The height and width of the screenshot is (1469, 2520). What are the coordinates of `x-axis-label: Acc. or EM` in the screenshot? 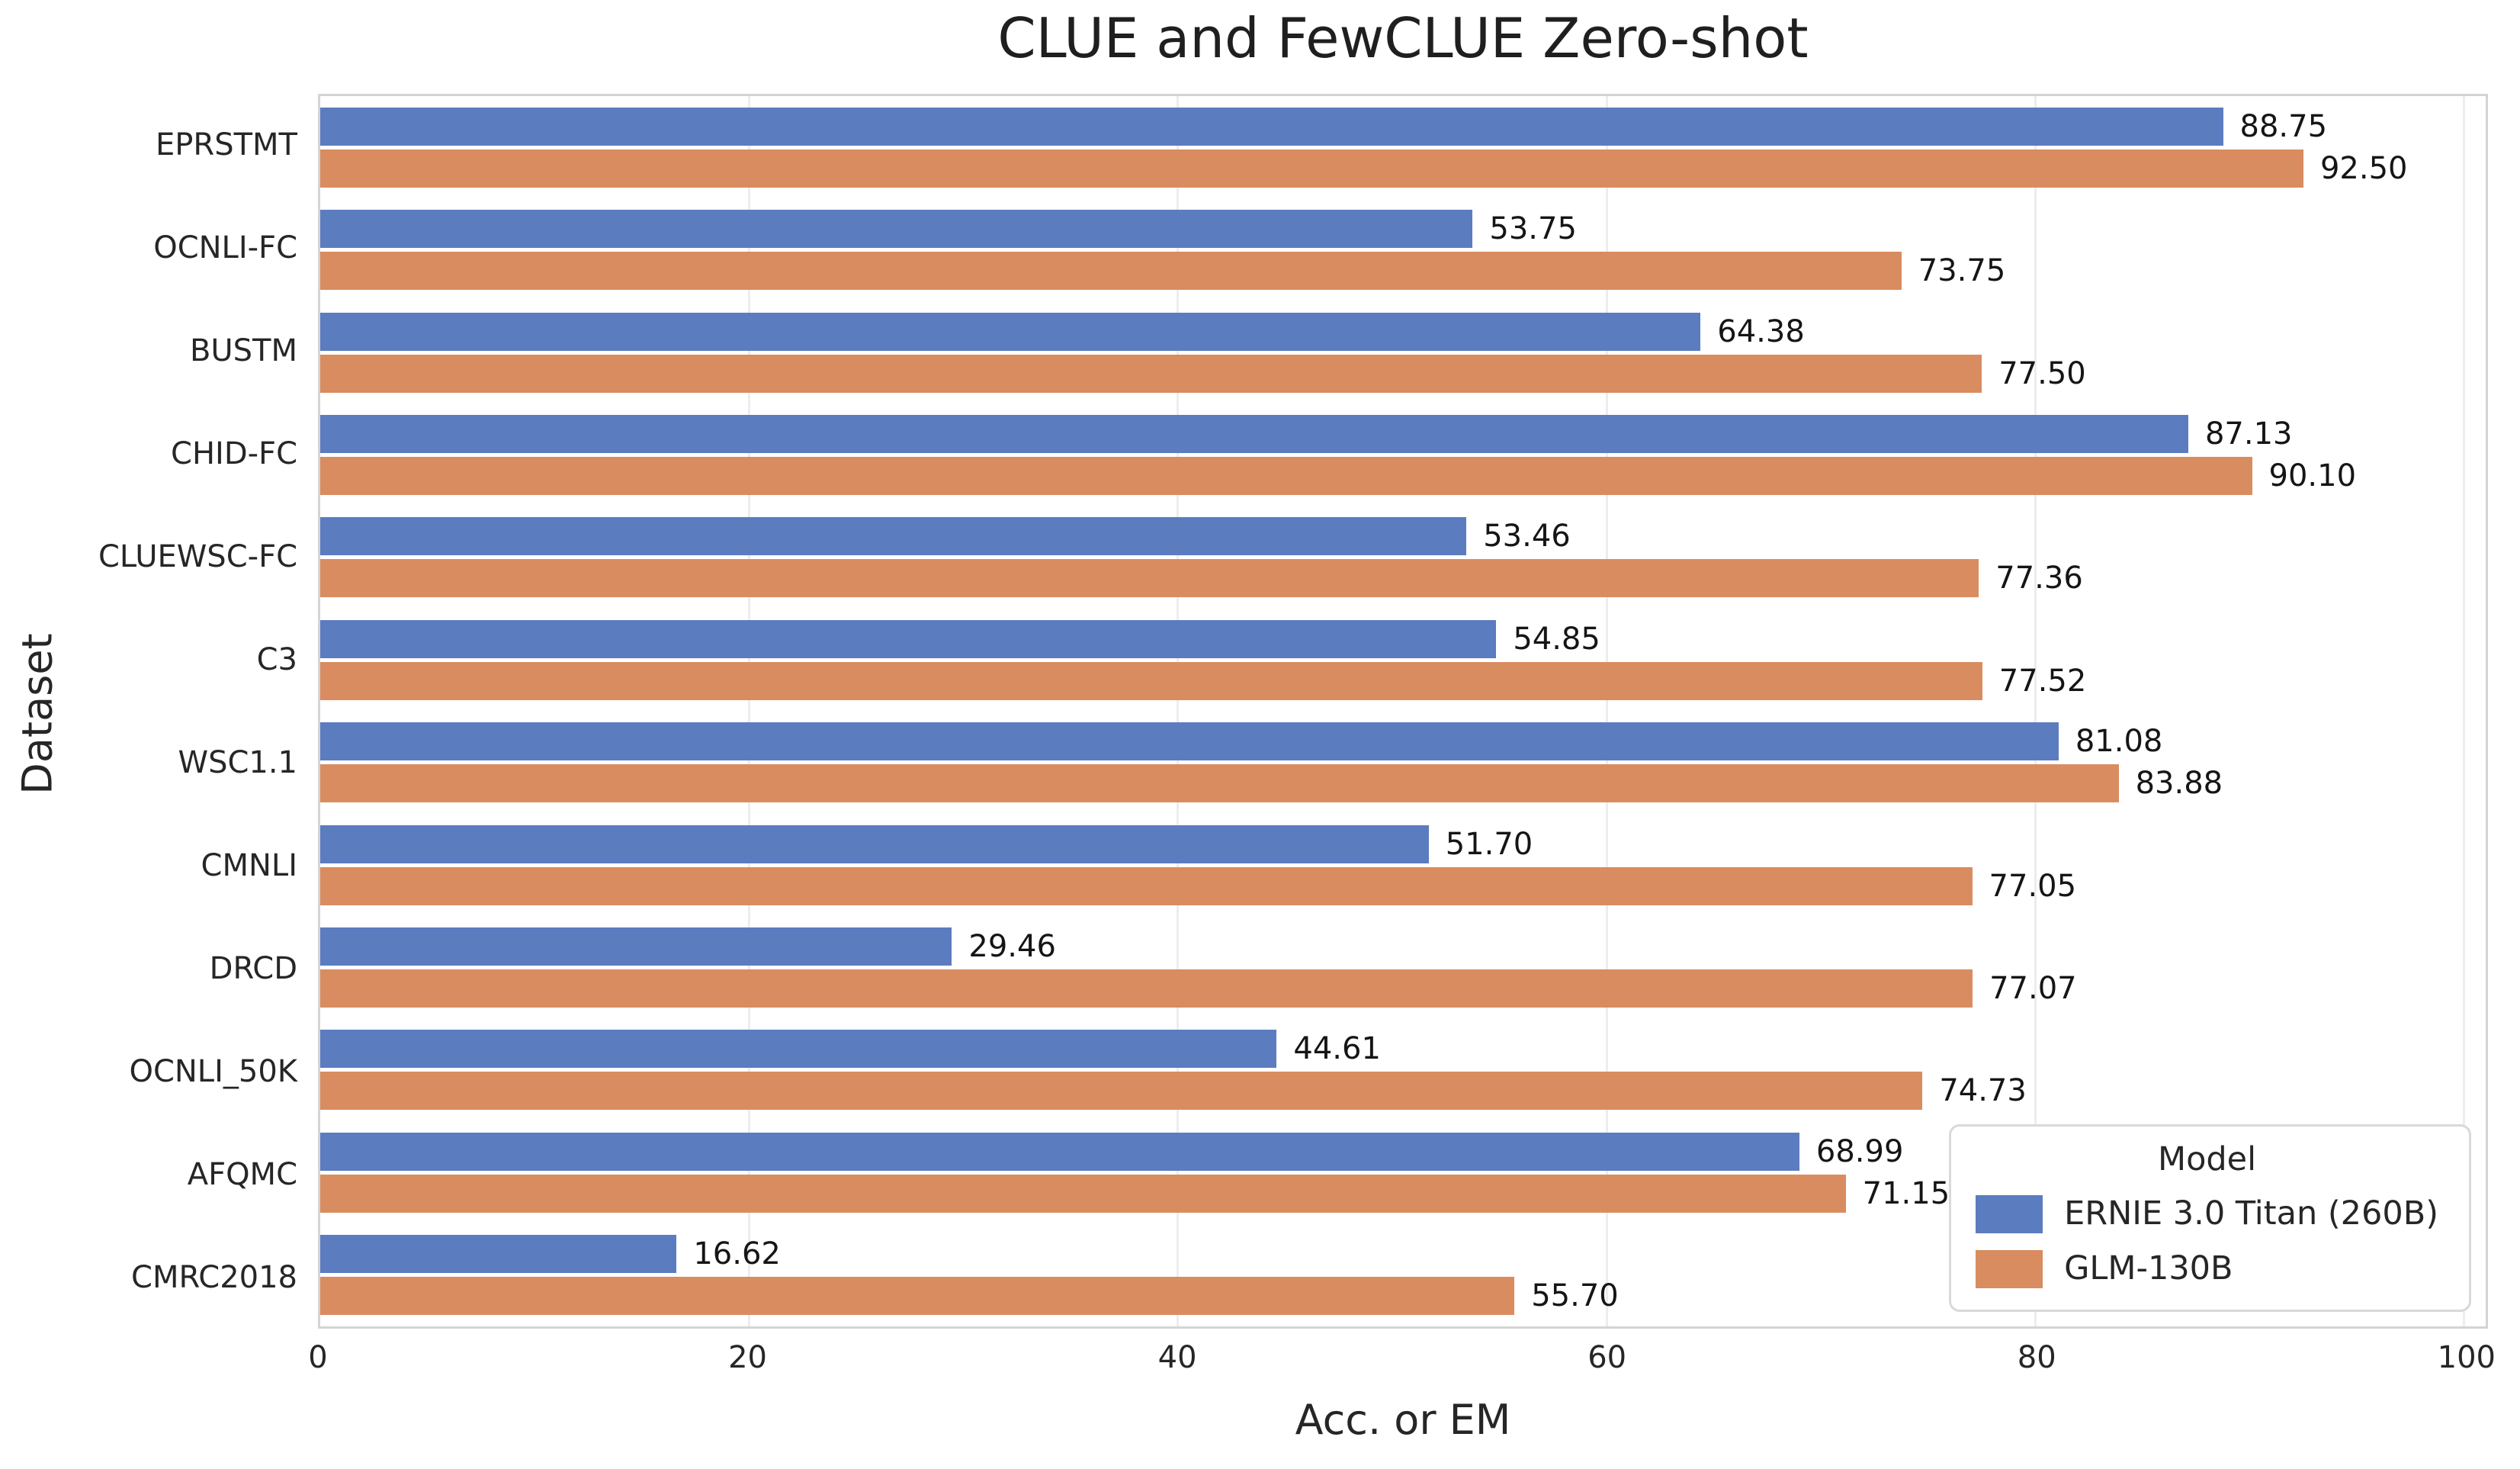 It's located at (1403, 1420).